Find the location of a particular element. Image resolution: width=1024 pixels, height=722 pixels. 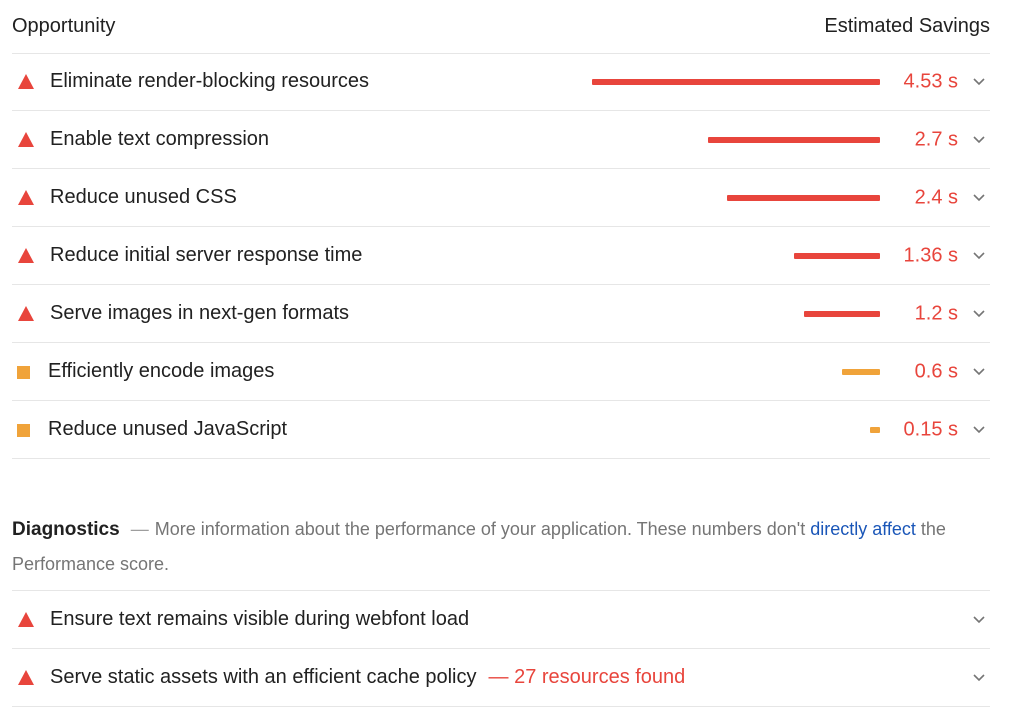

diagnostics-dash: — is located at coordinates (139, 529).